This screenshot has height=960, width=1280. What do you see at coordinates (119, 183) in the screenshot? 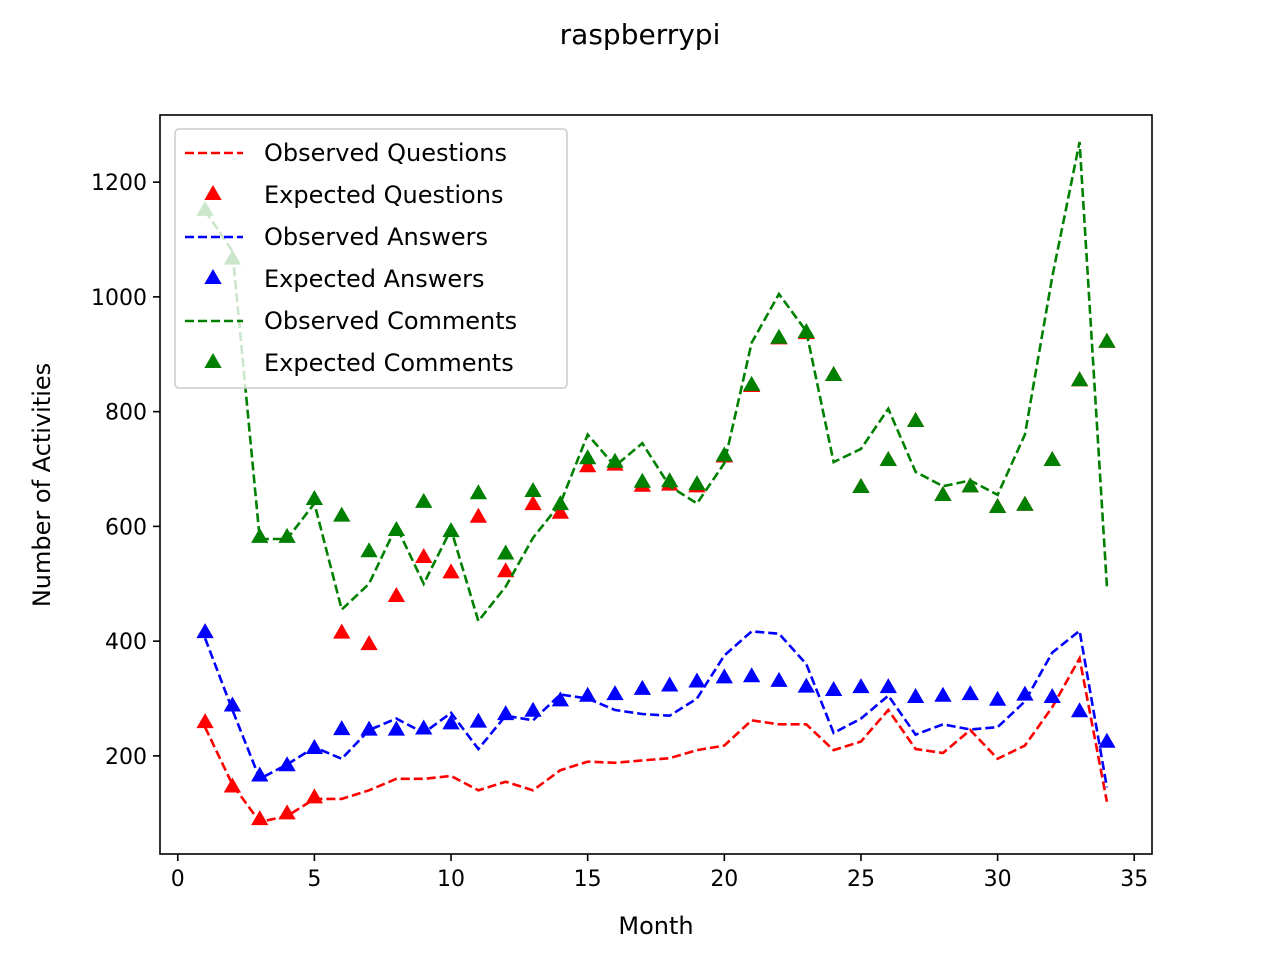
I see `y-tick-label: 1200` at bounding box center [119, 183].